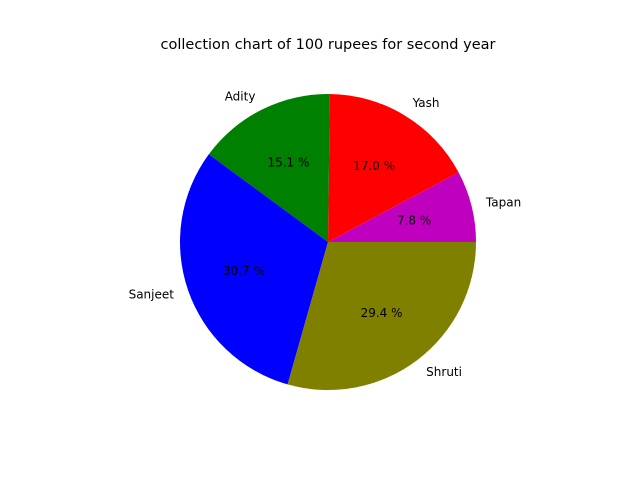  What do you see at coordinates (414, 220) in the screenshot?
I see `slice-percent-tapan: 7.8 %` at bounding box center [414, 220].